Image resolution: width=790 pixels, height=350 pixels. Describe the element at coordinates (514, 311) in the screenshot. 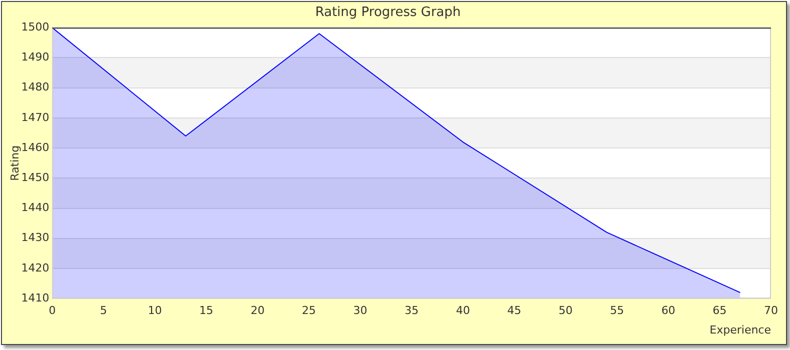

I see `x-tick-label: 45` at that location.